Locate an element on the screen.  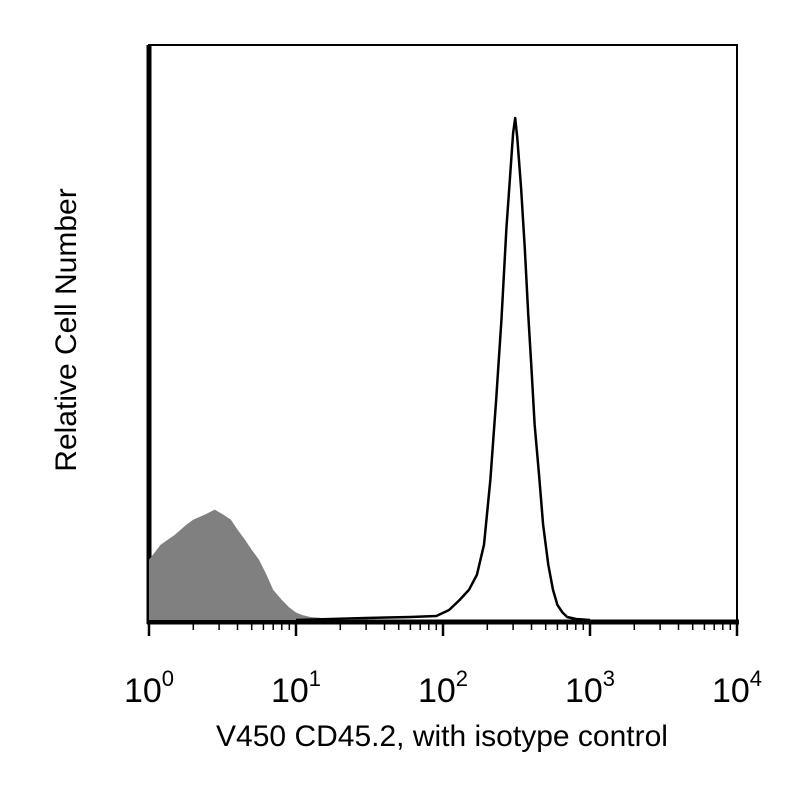
x-tick-labels: 10⁰ 10¹ 10² 10³ 10⁴ is located at coordinates (443, 688).